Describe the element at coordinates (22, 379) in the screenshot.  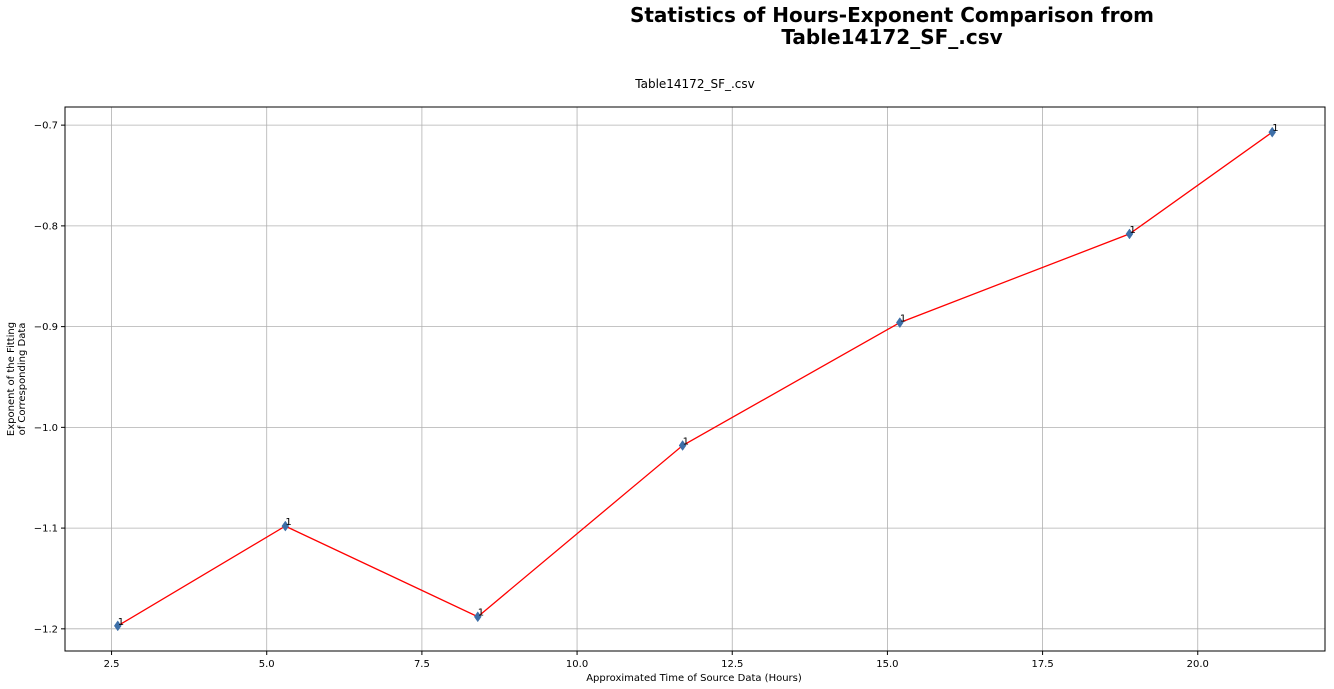
I see `y-axis-label-line-2: of Corresponding Data` at that location.